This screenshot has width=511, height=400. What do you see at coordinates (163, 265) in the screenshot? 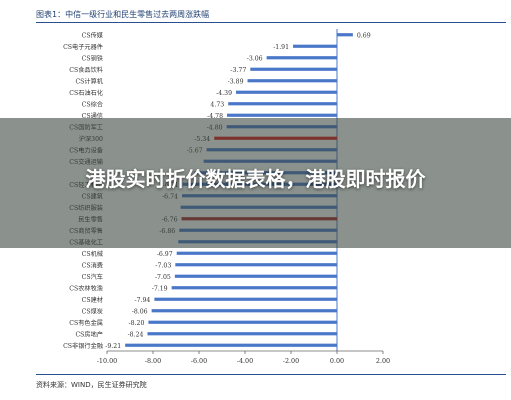
I see `value-label: -7.03` at bounding box center [163, 265].